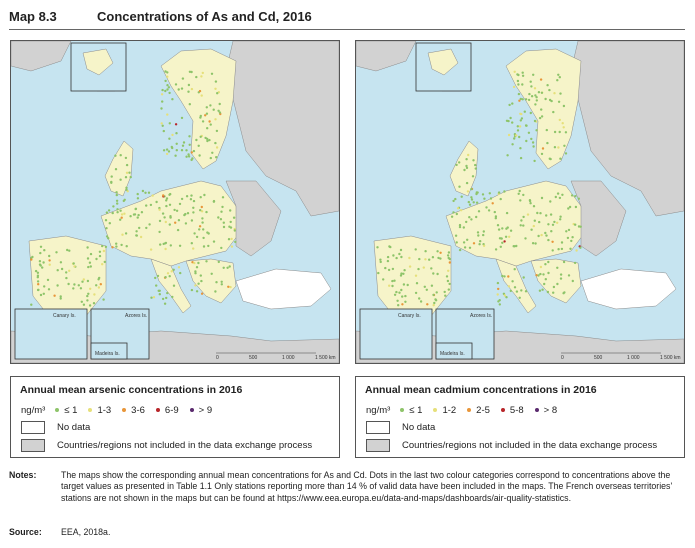  I want to click on uk-ireland, so click(464, 168).